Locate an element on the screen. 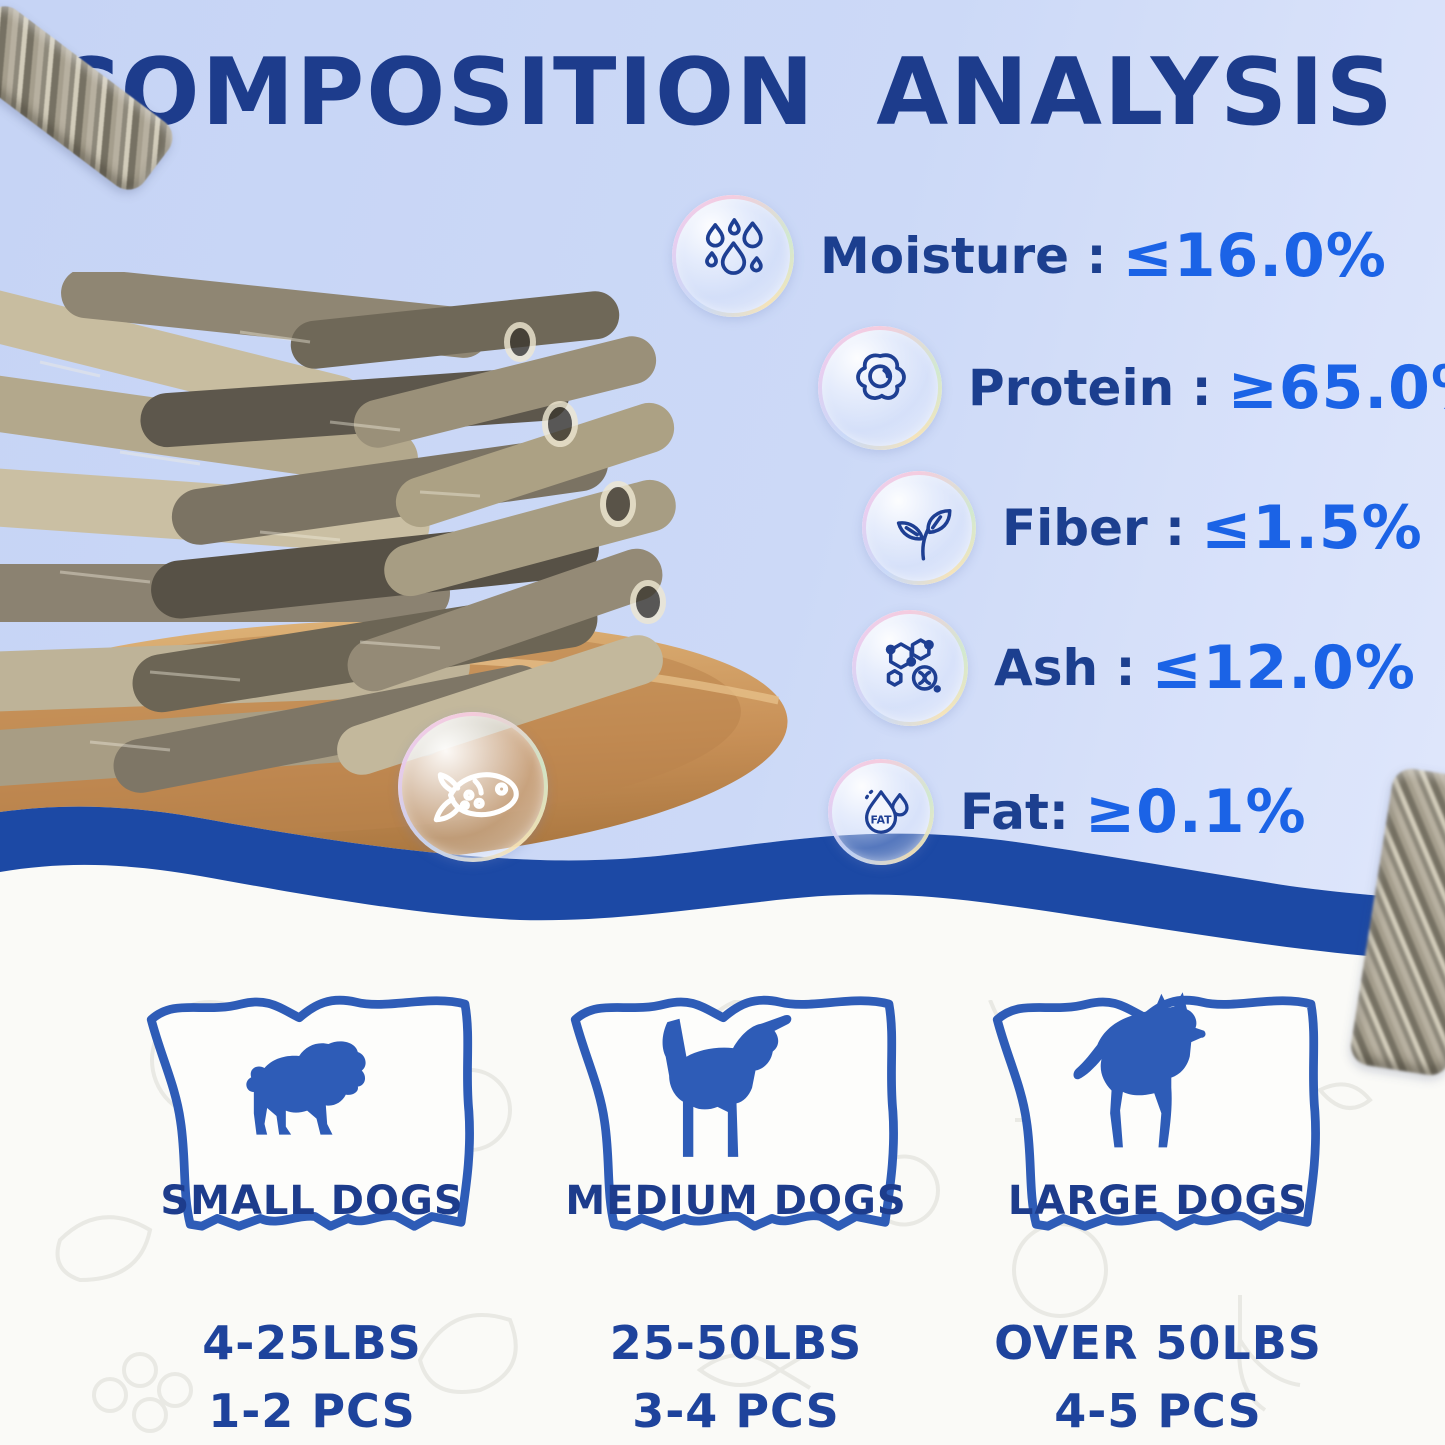 The width and height of the screenshot is (1445, 1445). nutrient-label: Fat: is located at coordinates (1014, 812).